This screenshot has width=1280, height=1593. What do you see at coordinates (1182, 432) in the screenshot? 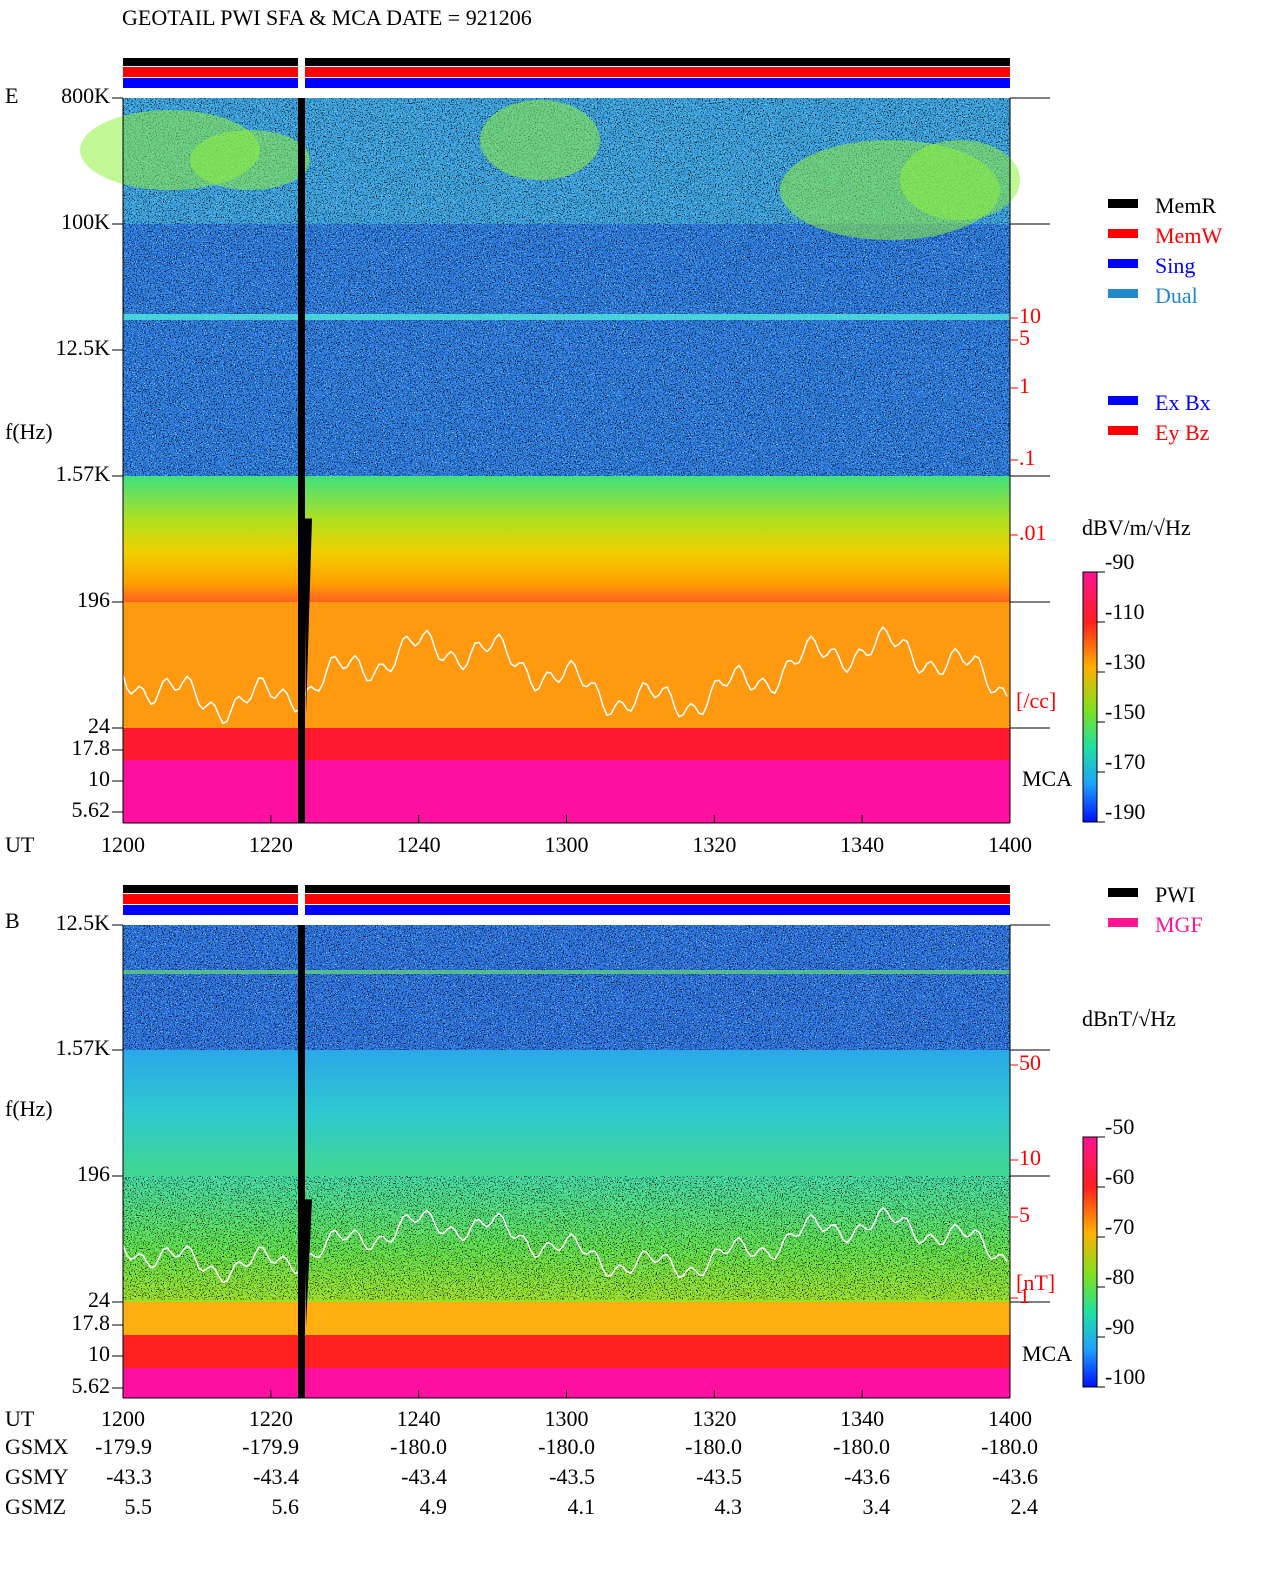
I see `legend-label: Ey Bz` at bounding box center [1182, 432].